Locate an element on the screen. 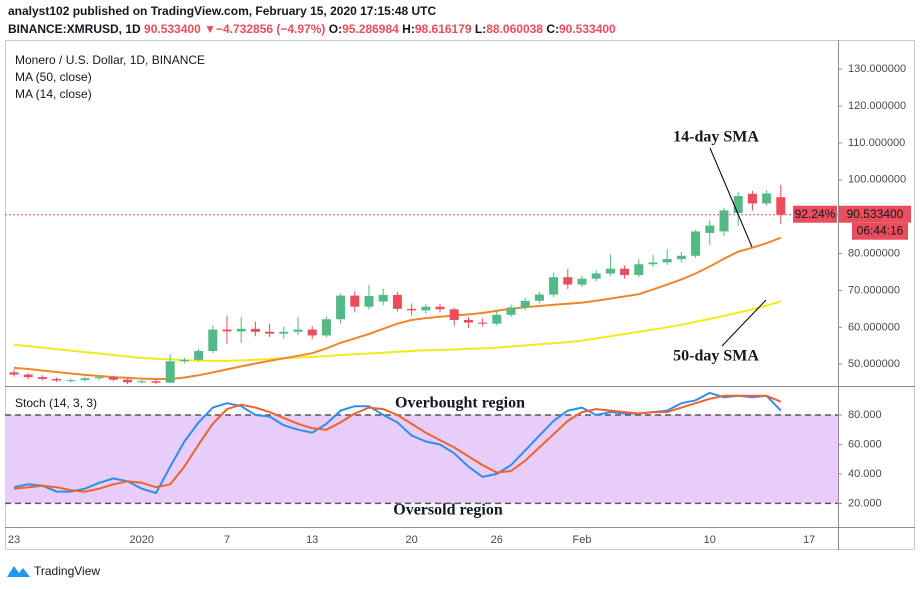 The image size is (920, 589). annotation: Oversold region is located at coordinates (448, 510).